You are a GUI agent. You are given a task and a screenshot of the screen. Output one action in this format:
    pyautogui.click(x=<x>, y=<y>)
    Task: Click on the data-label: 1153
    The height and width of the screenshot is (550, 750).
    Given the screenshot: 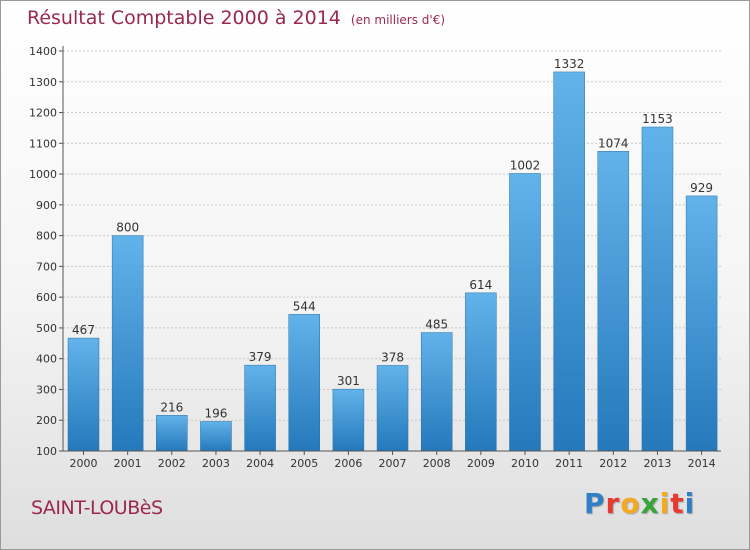 What is the action you would take?
    pyautogui.click(x=657, y=119)
    